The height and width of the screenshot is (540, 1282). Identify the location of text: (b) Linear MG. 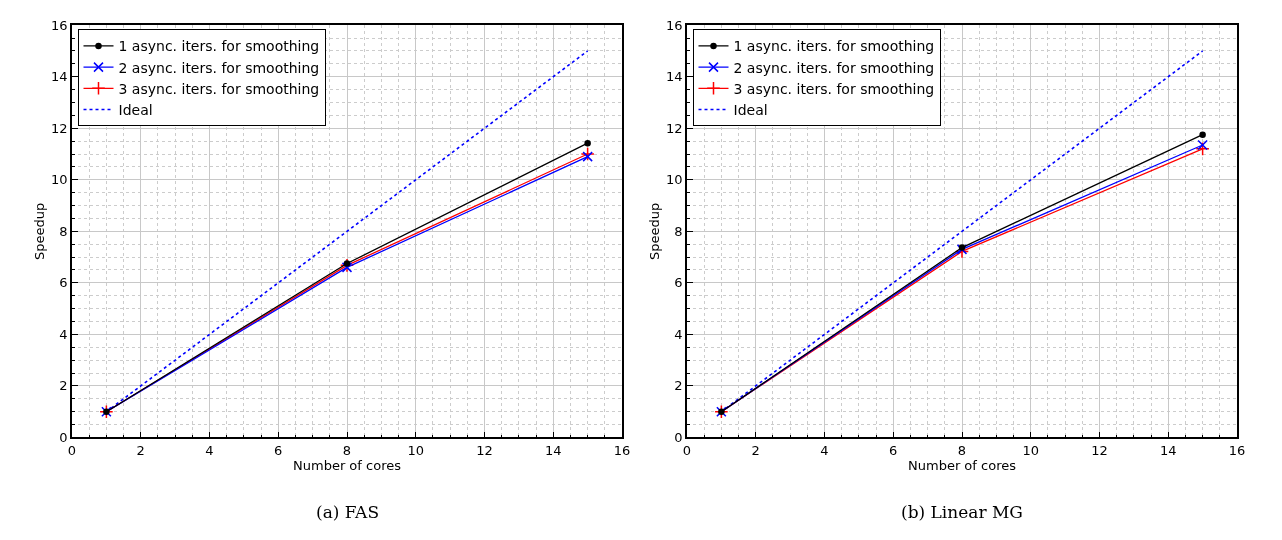
(962, 512).